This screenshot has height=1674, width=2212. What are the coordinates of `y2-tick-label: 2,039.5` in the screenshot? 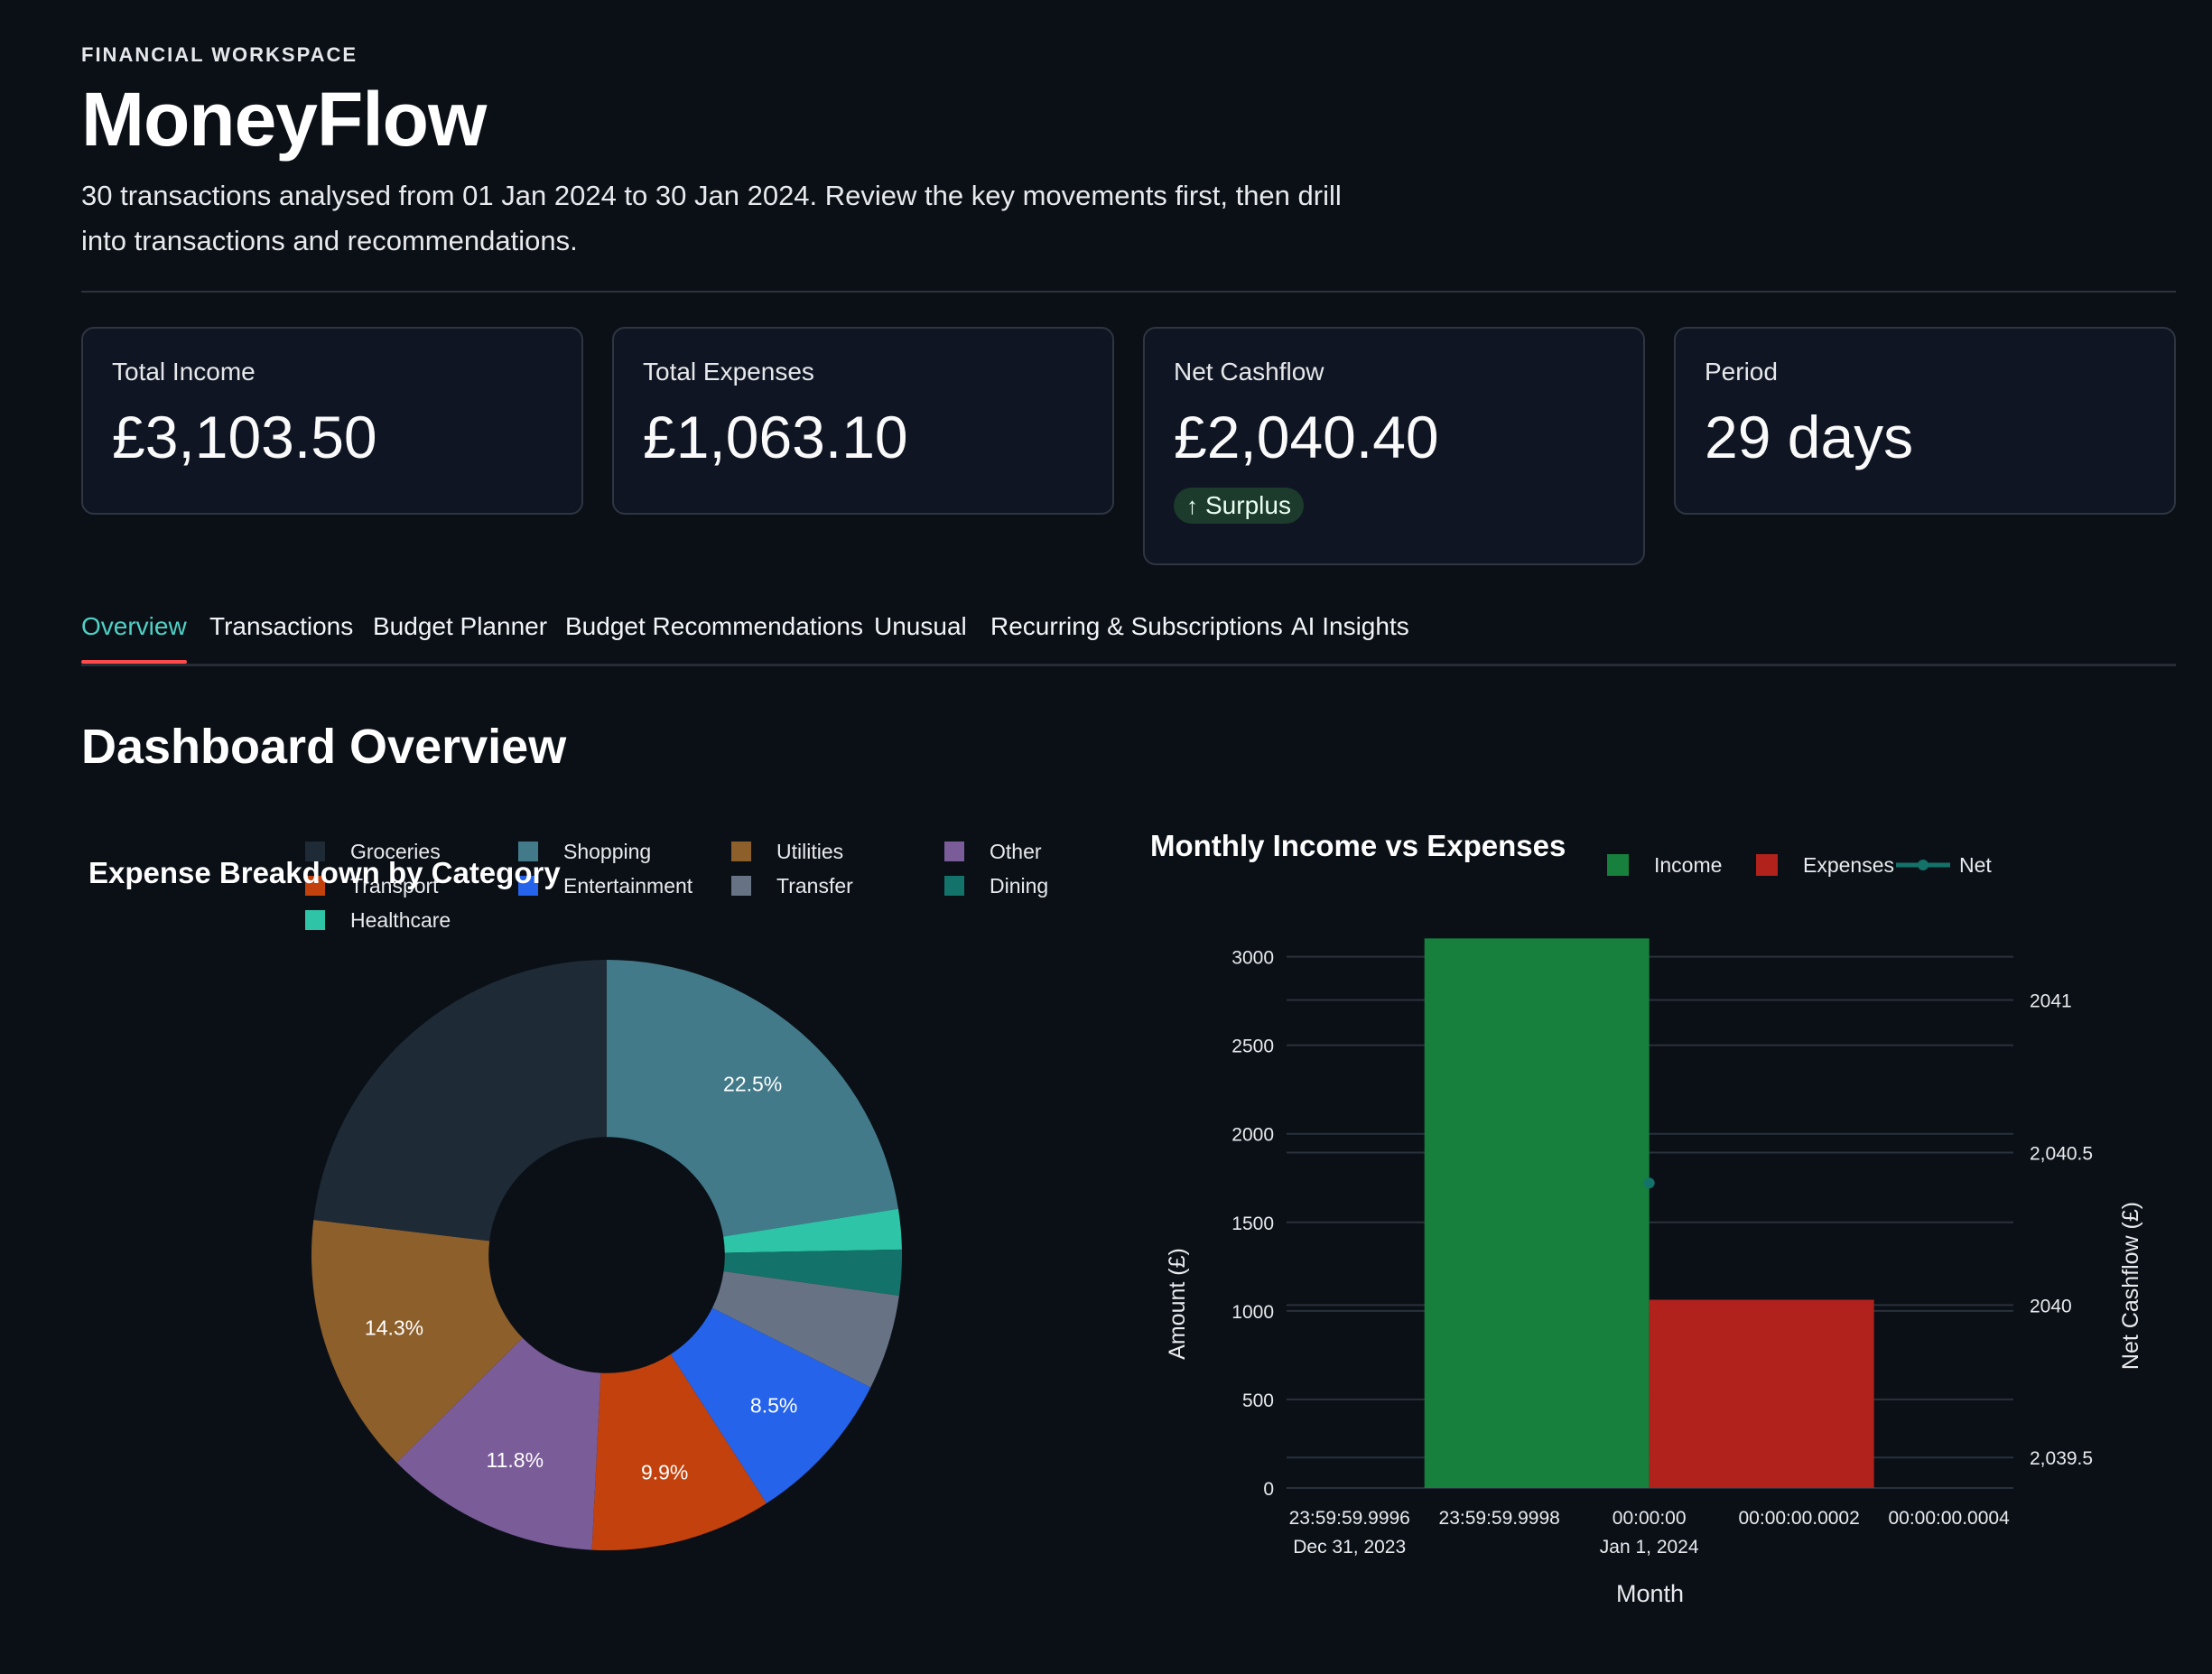 It's located at (2061, 1458).